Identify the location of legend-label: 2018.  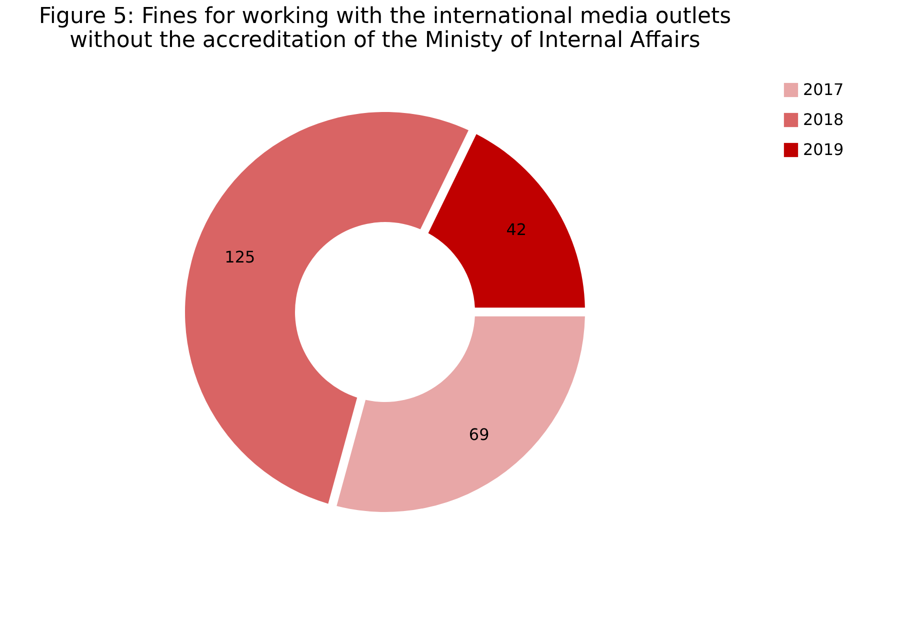
(823, 119).